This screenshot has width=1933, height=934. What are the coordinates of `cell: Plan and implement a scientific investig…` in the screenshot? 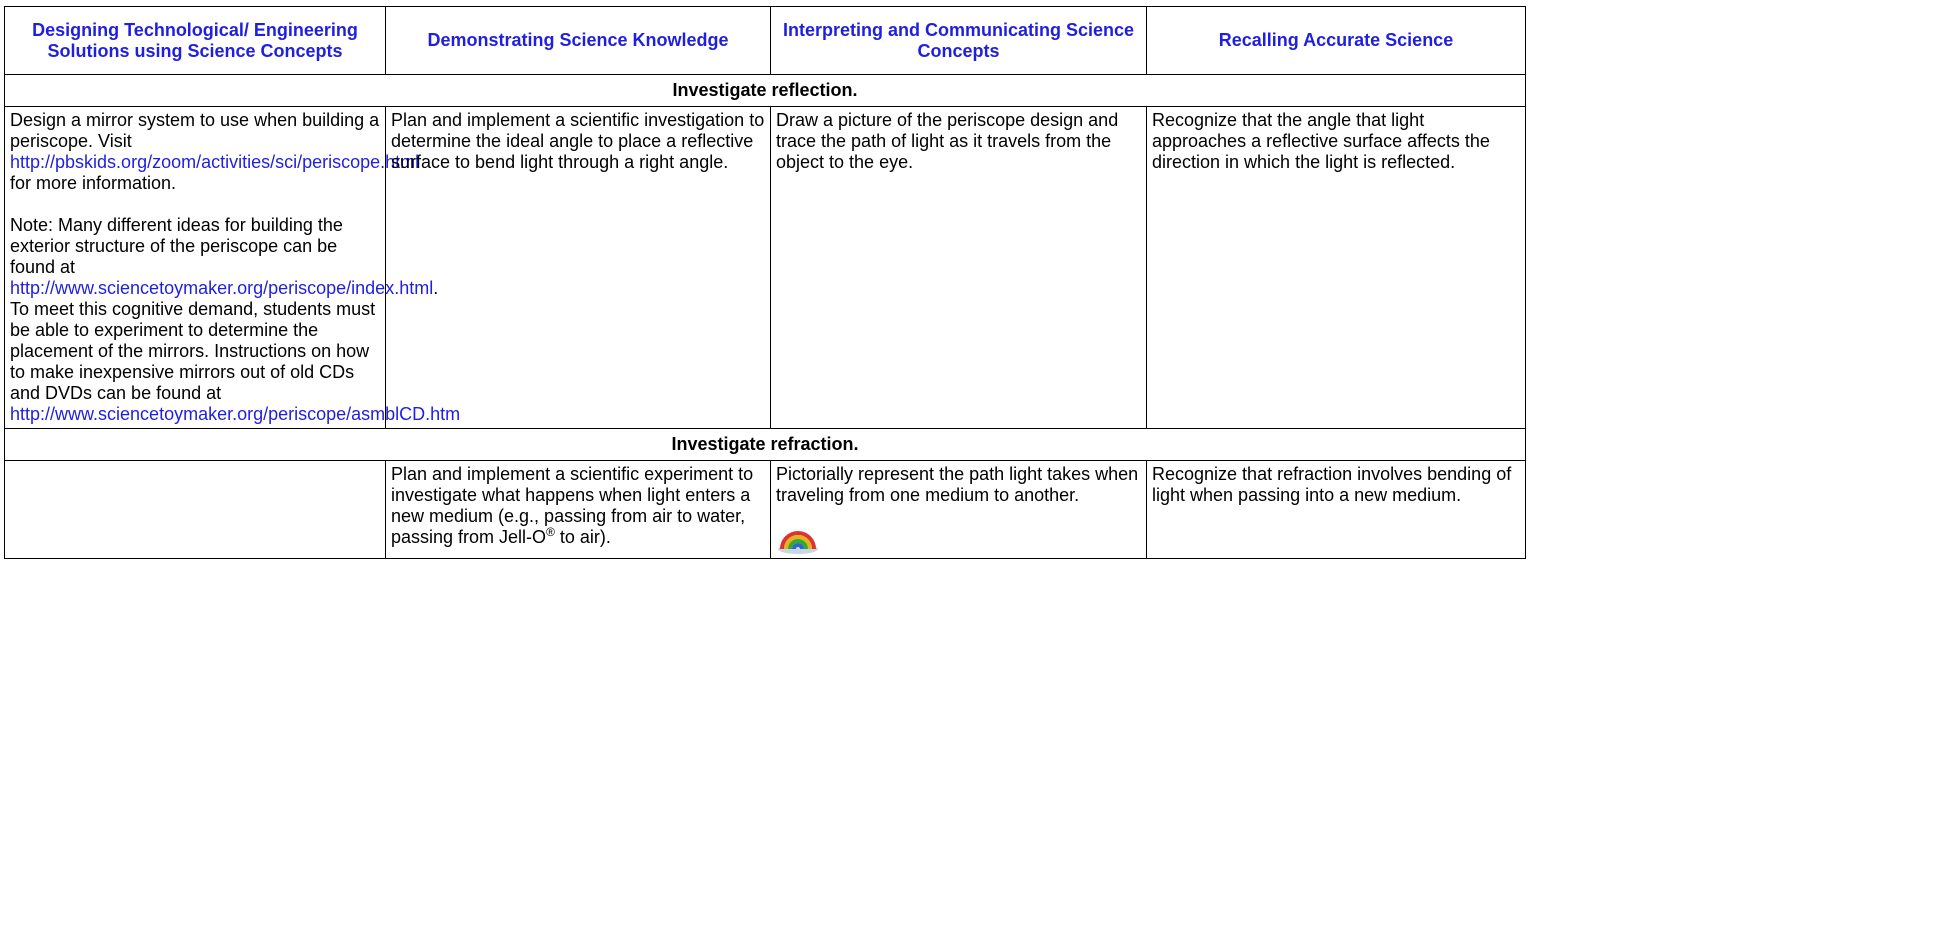 It's located at (578, 267).